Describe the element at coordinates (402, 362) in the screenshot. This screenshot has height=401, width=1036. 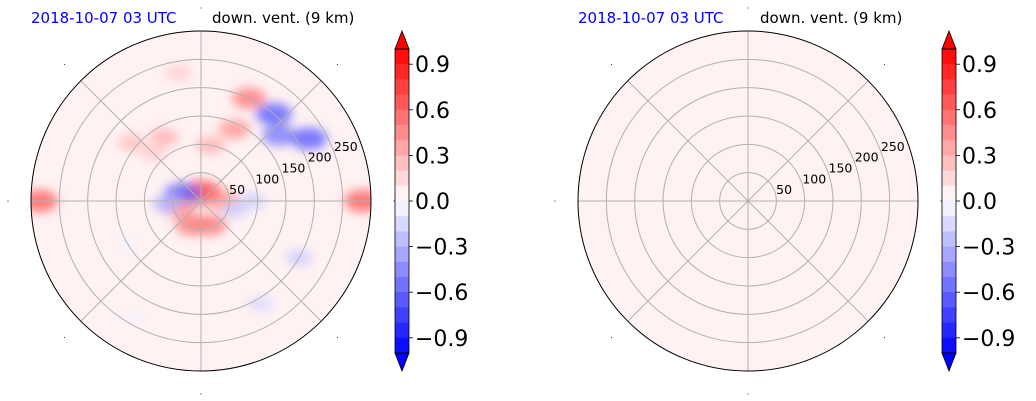
I see `colorbar-extend-min` at that location.